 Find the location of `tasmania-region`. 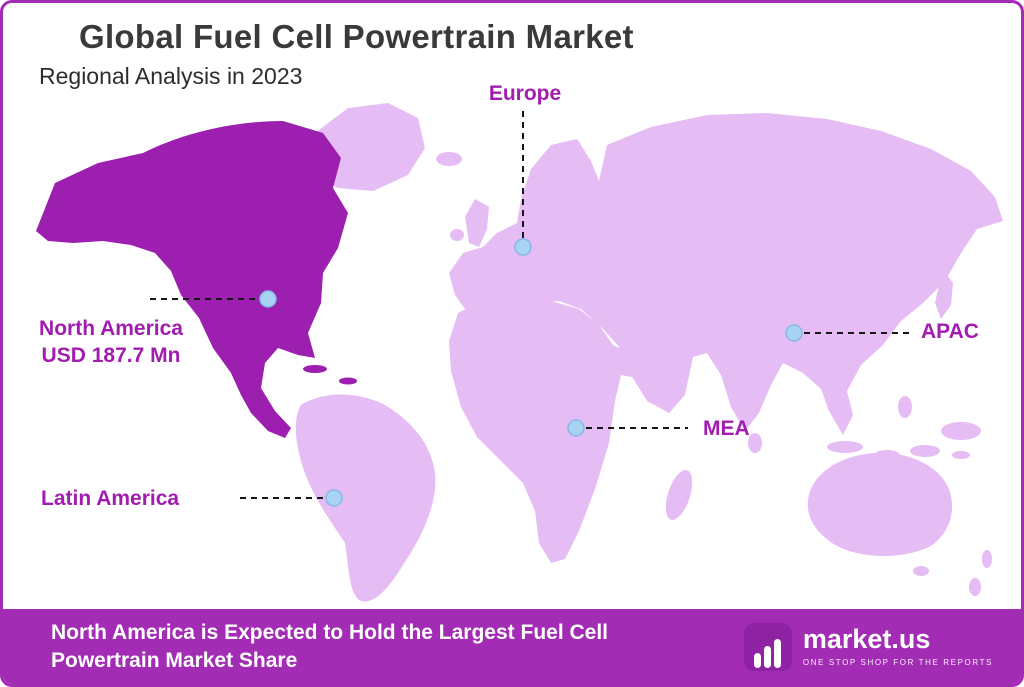

tasmania-region is located at coordinates (921, 571).